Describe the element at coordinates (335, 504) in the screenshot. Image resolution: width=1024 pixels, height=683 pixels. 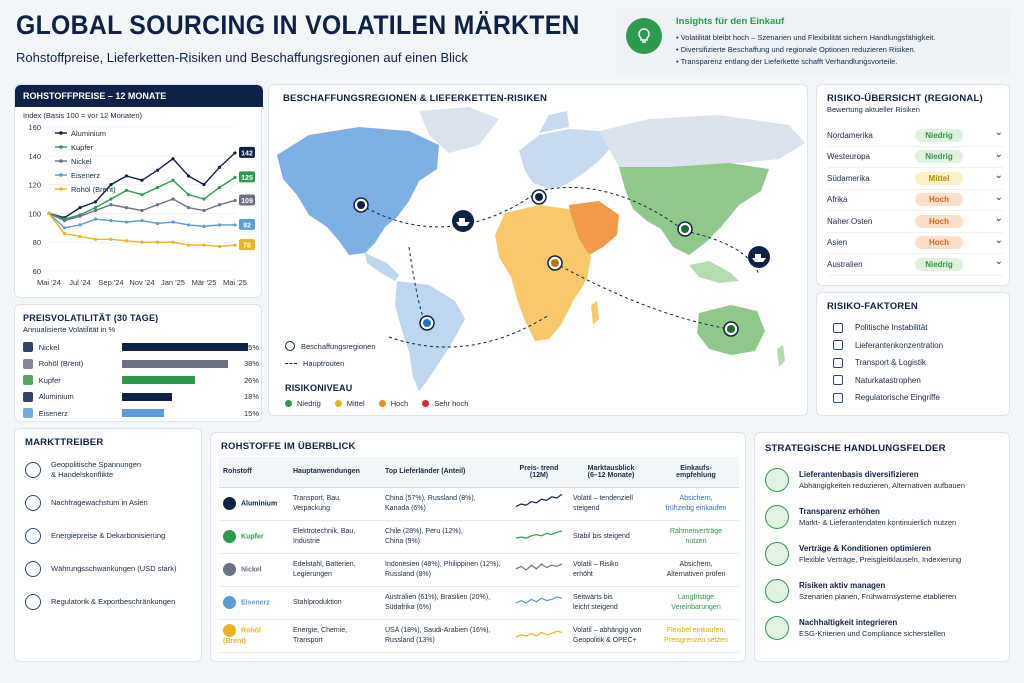
I see `uses-cell: Transport, Bau, Verpackung` at that location.